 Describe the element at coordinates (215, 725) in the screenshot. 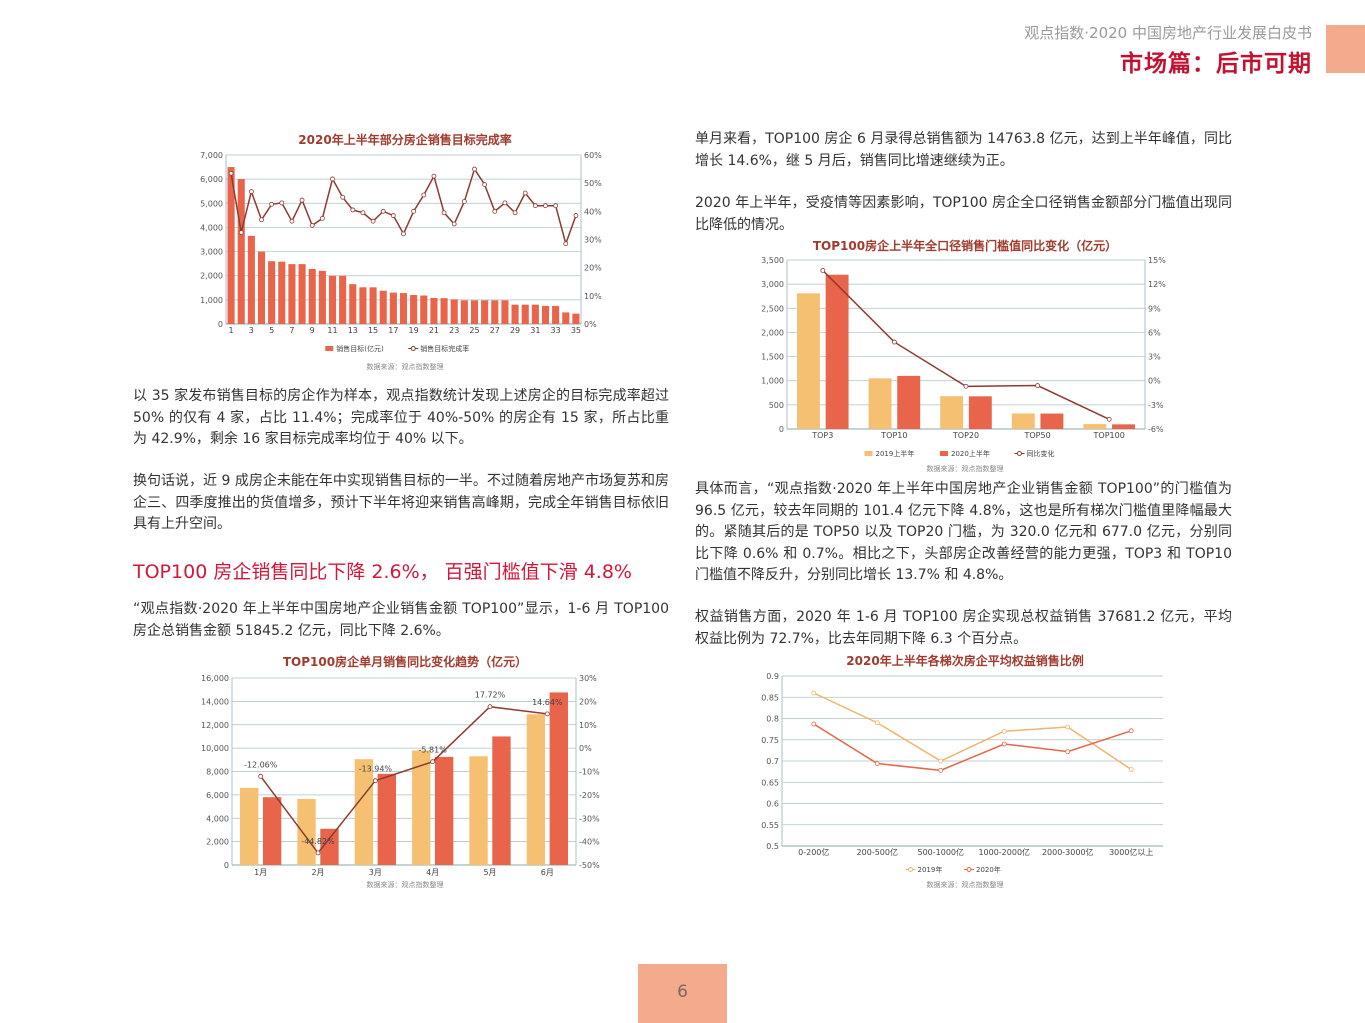

I see `y-tick-label: 12,000` at that location.